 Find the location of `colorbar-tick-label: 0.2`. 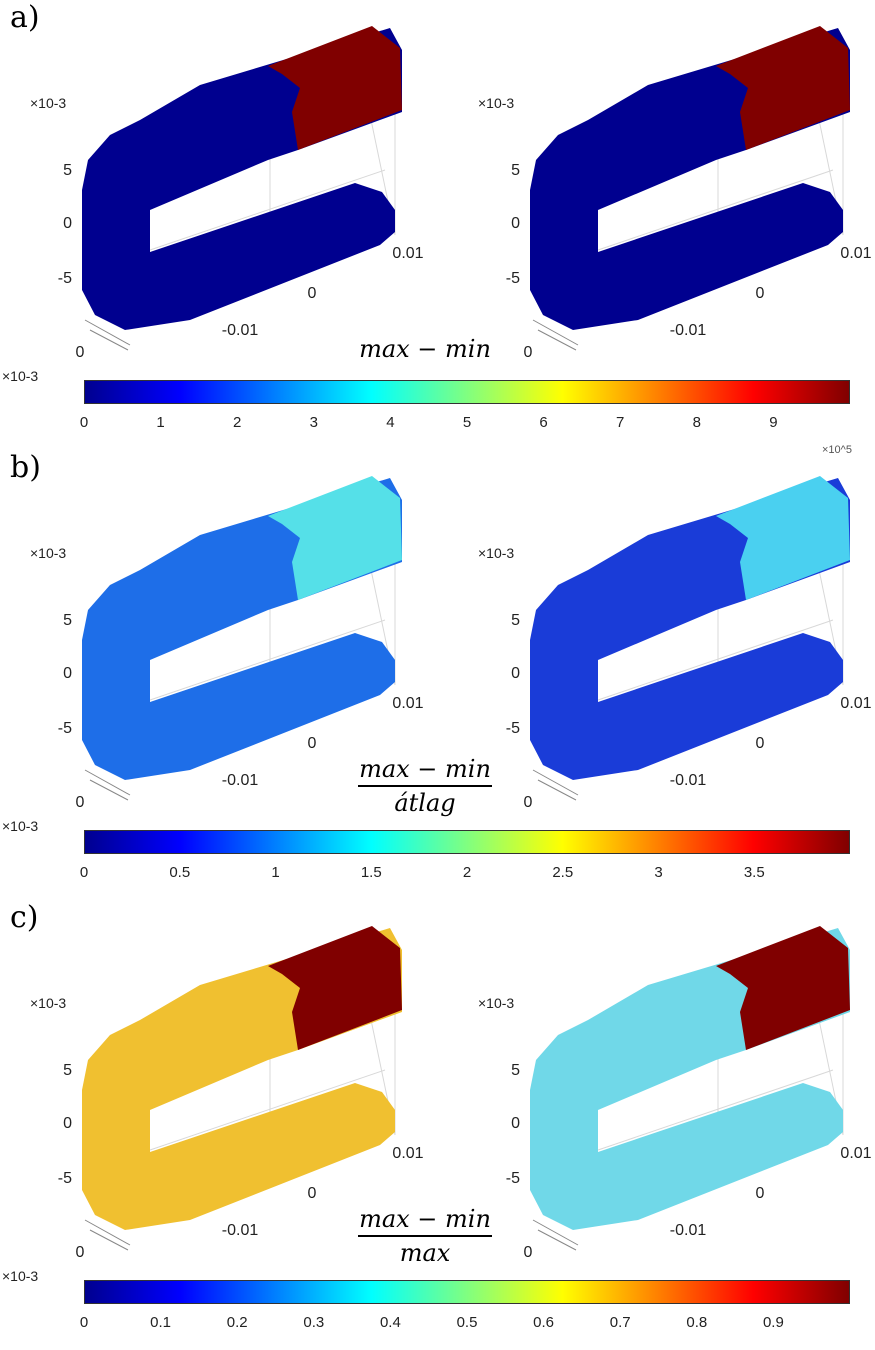

colorbar-tick-label: 0.2 is located at coordinates (237, 1322).